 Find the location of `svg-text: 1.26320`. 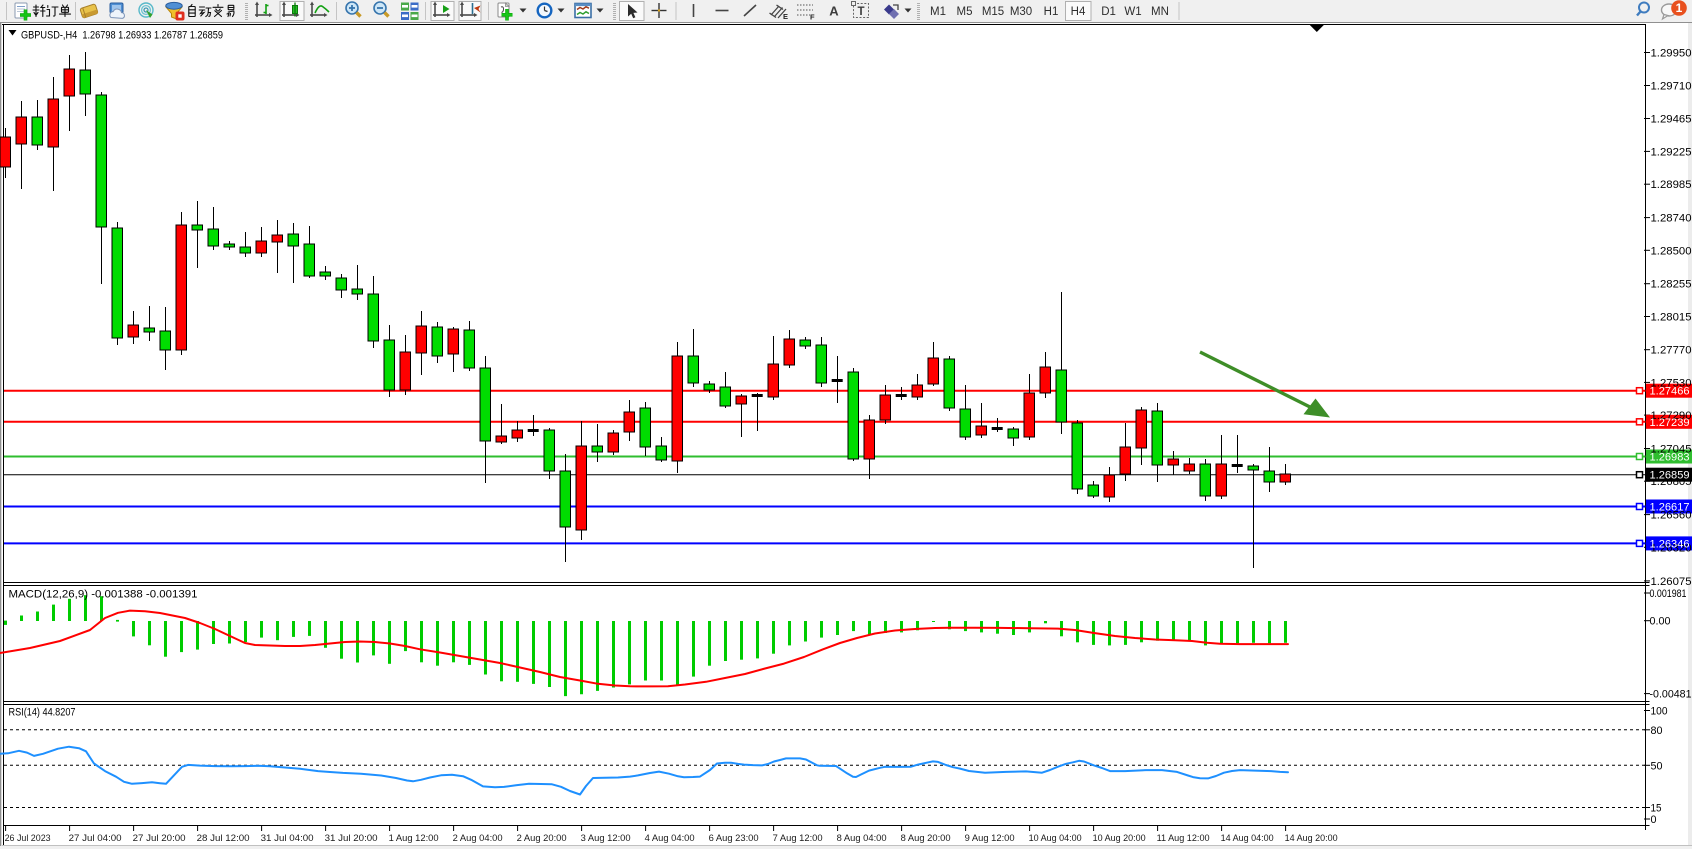

svg-text: 1.26320 is located at coordinates (1671, 548).